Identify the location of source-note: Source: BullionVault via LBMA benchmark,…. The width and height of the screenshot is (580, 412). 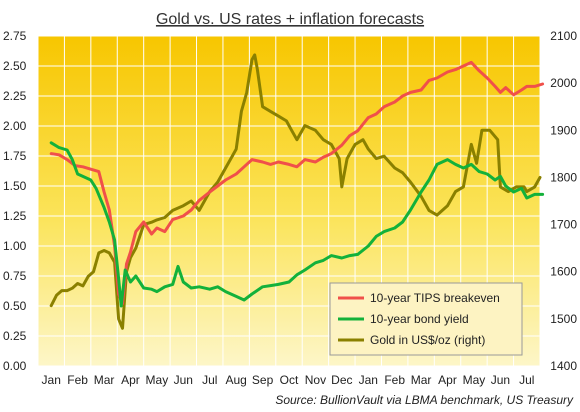
(424, 400).